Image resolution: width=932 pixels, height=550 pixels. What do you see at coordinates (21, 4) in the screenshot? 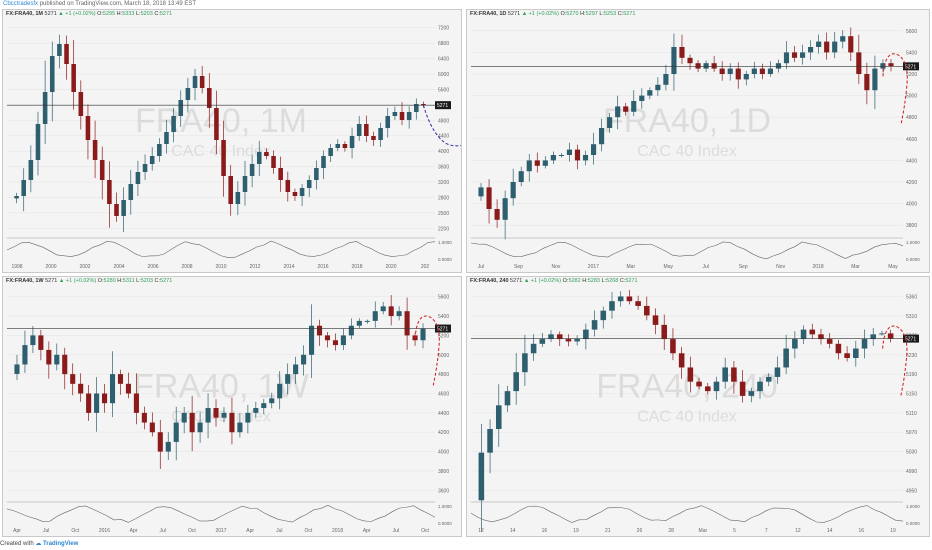
I see `author-link: Cbcctradesfx` at bounding box center [21, 4].